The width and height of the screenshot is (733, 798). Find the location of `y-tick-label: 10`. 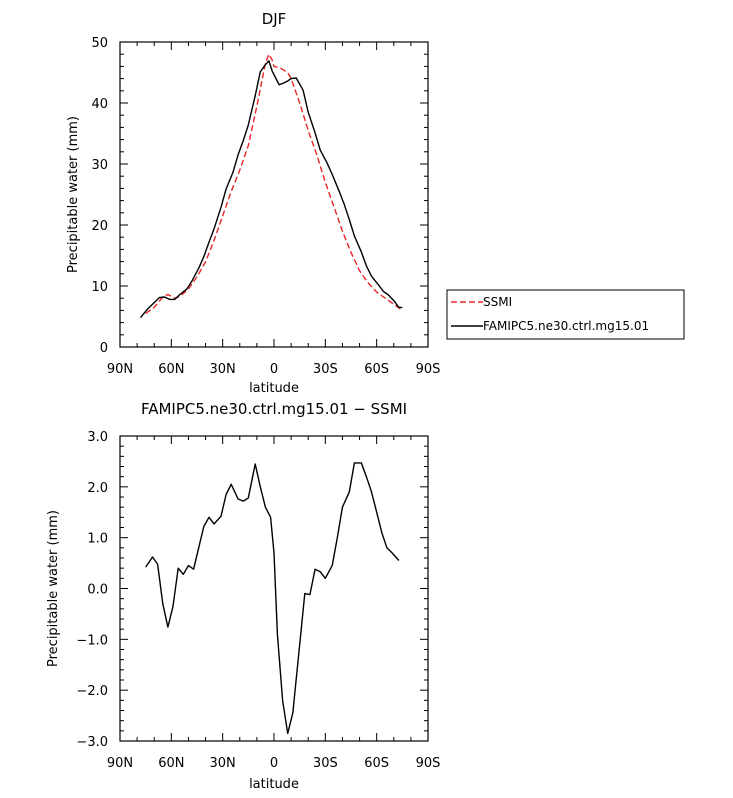

y-tick-label: 10 is located at coordinates (99, 287).